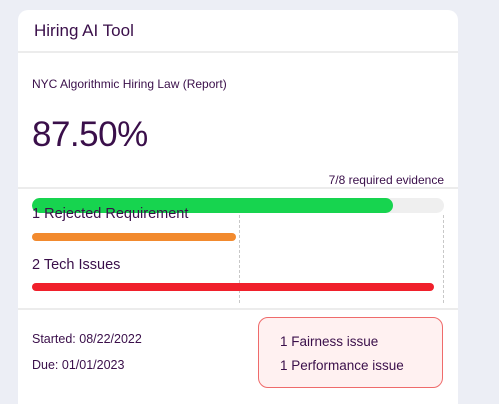 The width and height of the screenshot is (499, 404). What do you see at coordinates (84, 30) in the screenshot?
I see `card-title: Hiring AI Tool` at bounding box center [84, 30].